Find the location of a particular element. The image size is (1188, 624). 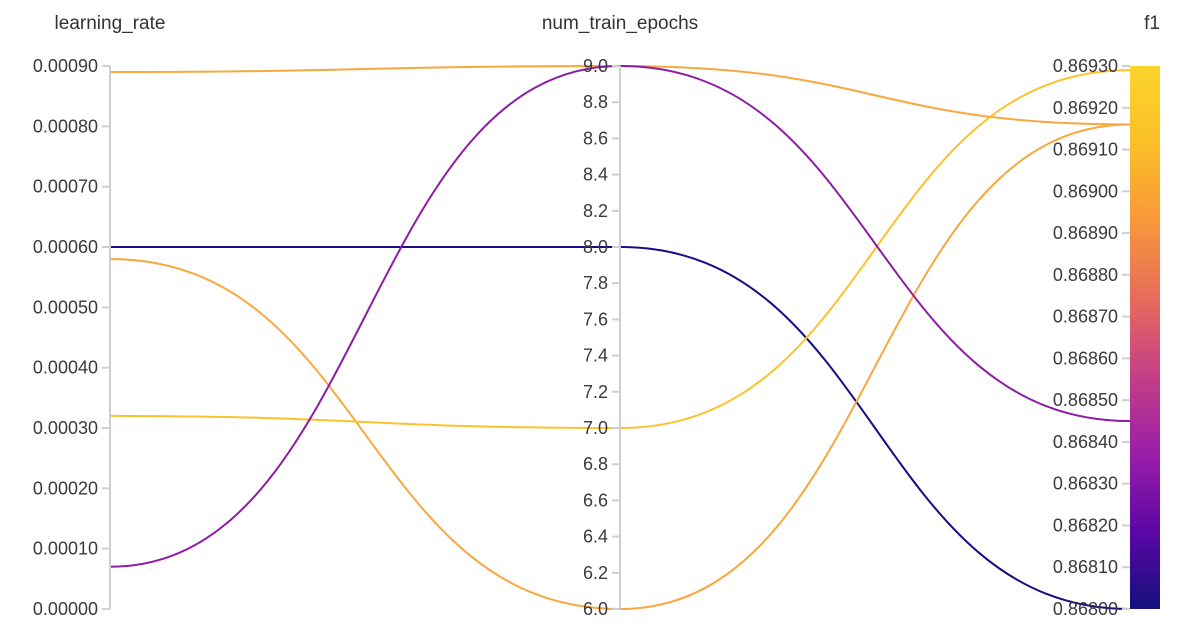

tick-label: 0.86840 is located at coordinates (1085, 442).